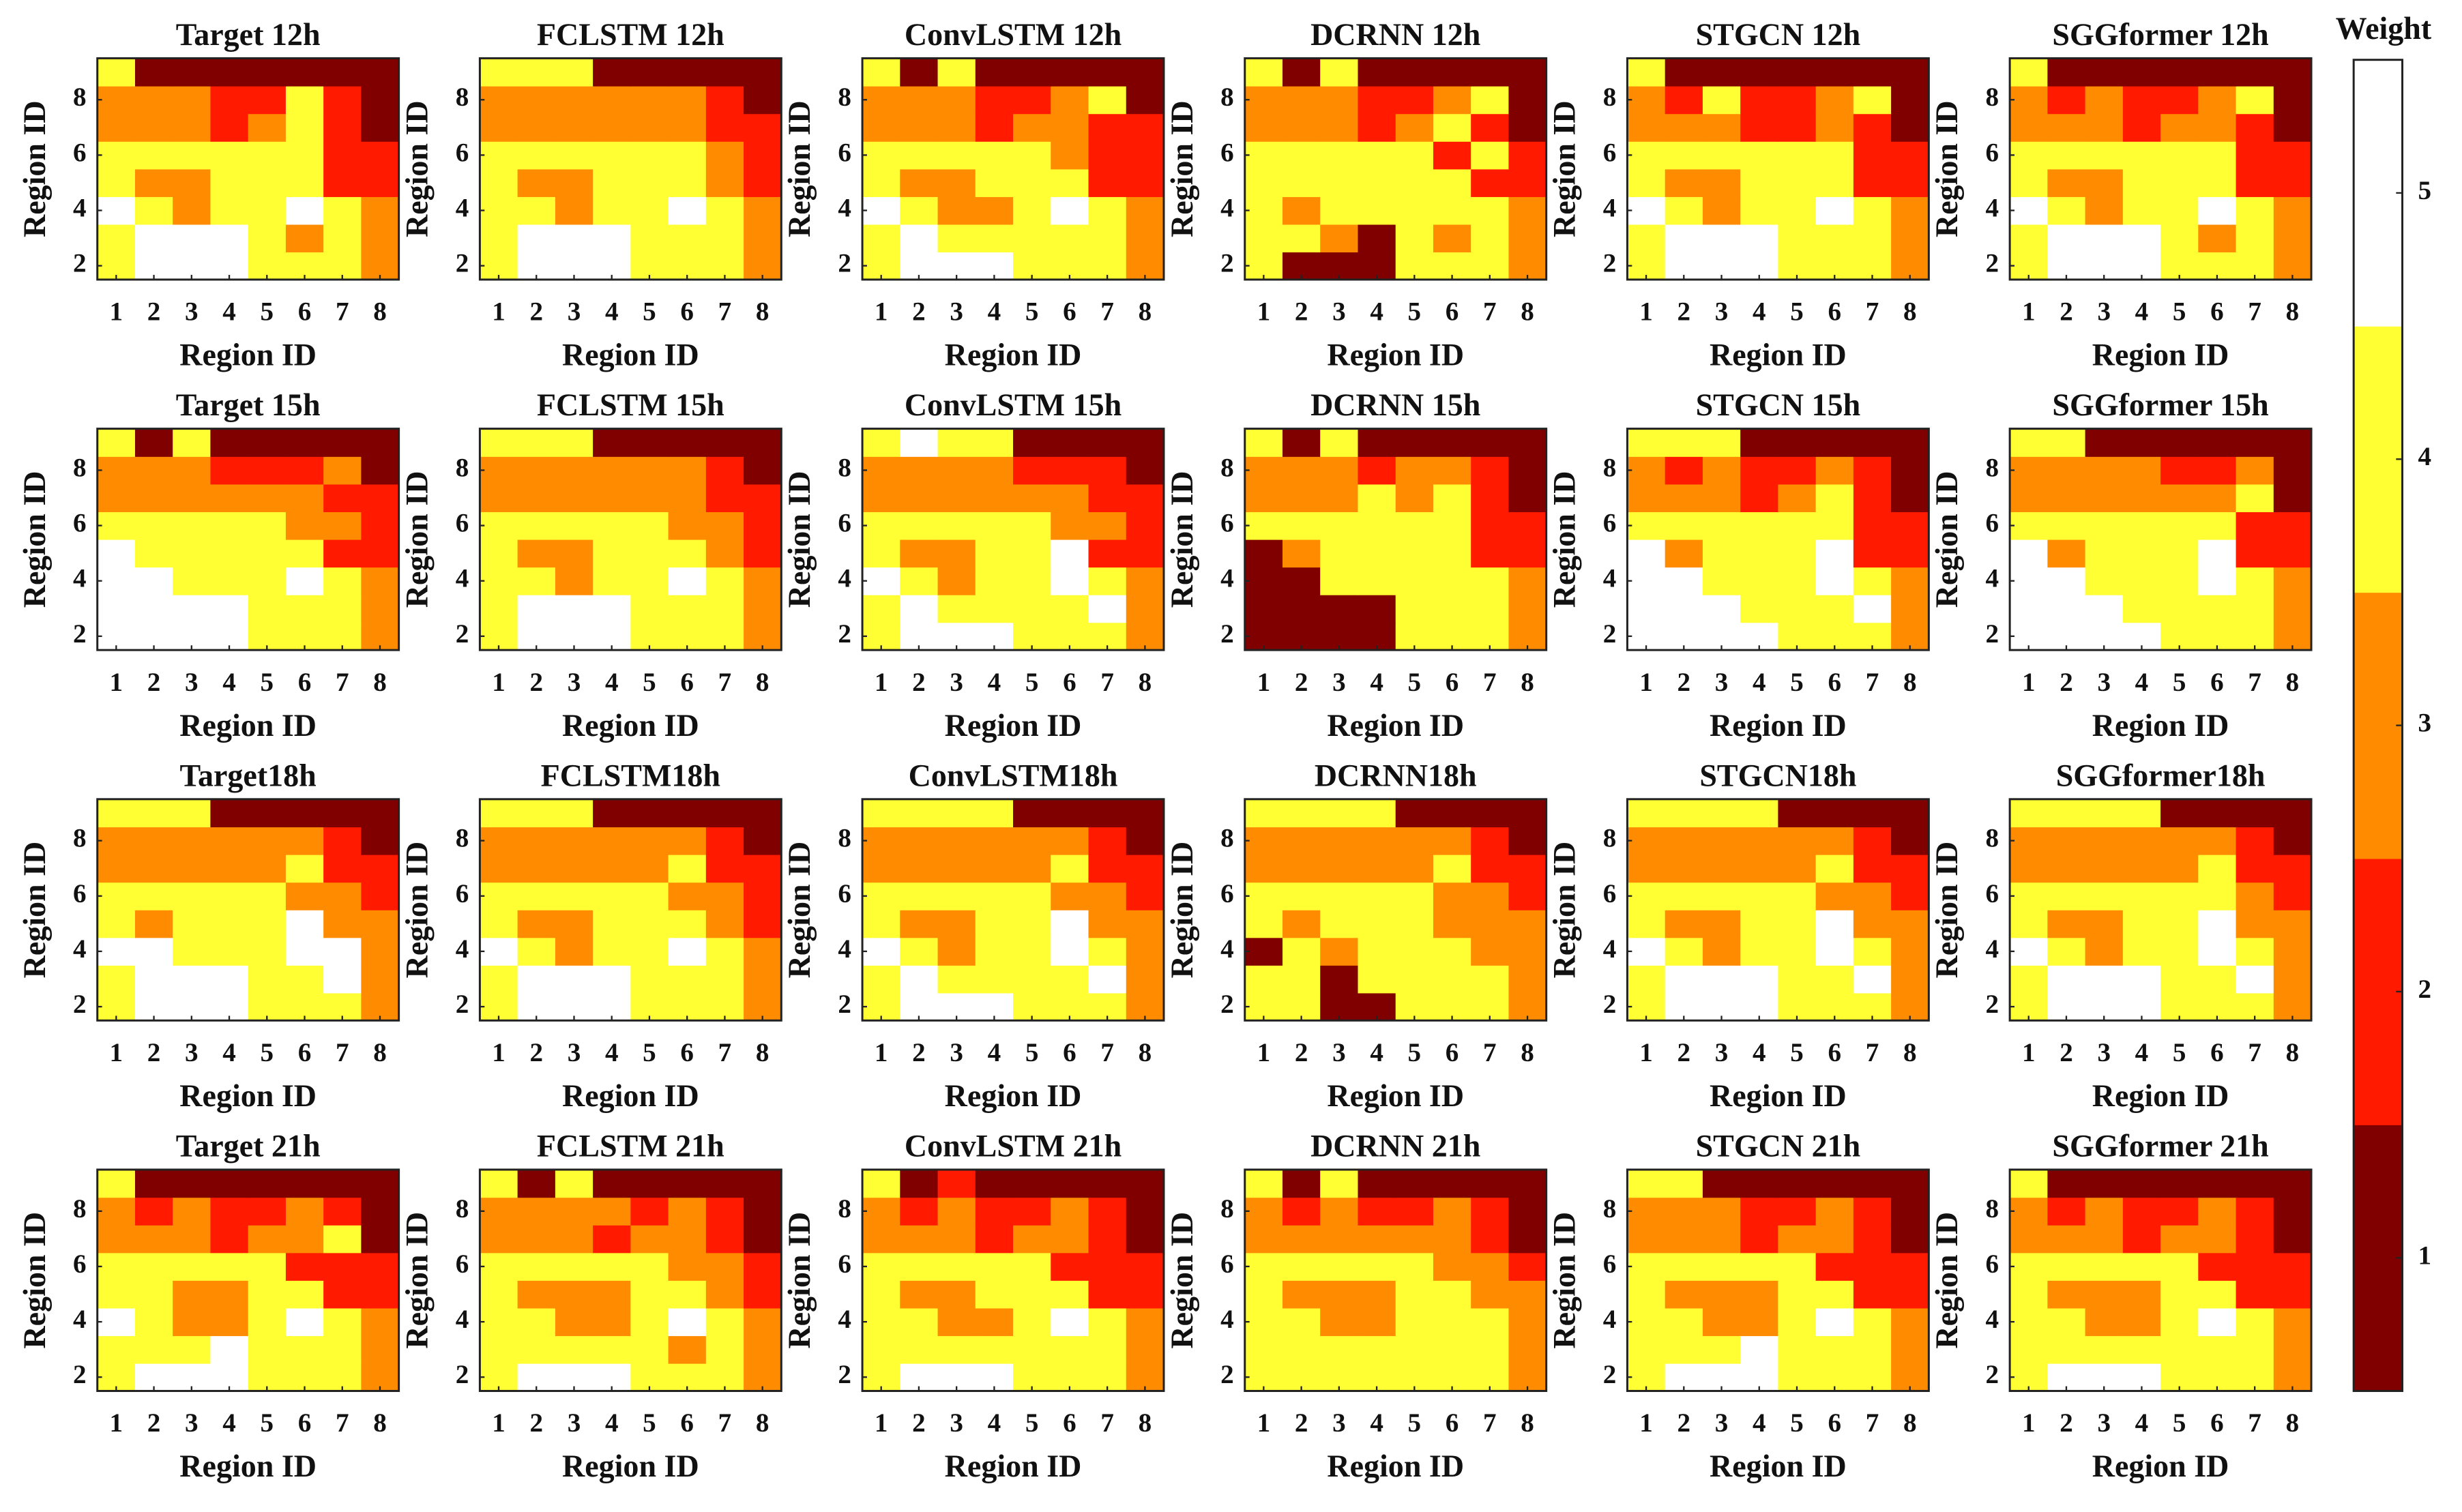 This screenshot has width=2462, height=1512. I want to click on colorbar-tick-label: 5, so click(2425, 190).